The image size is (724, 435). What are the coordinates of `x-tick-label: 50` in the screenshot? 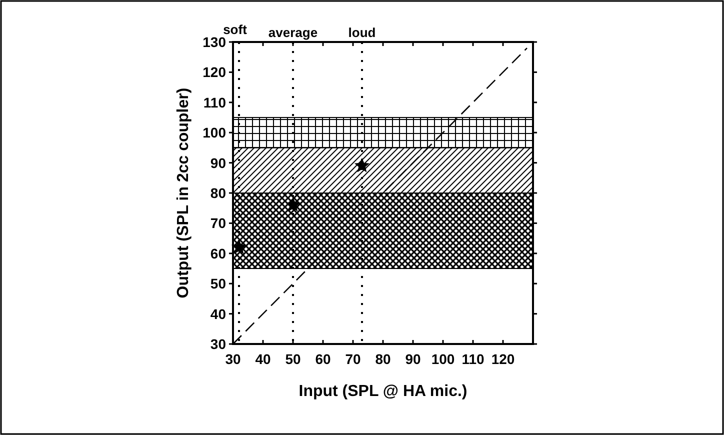 It's located at (293, 359).